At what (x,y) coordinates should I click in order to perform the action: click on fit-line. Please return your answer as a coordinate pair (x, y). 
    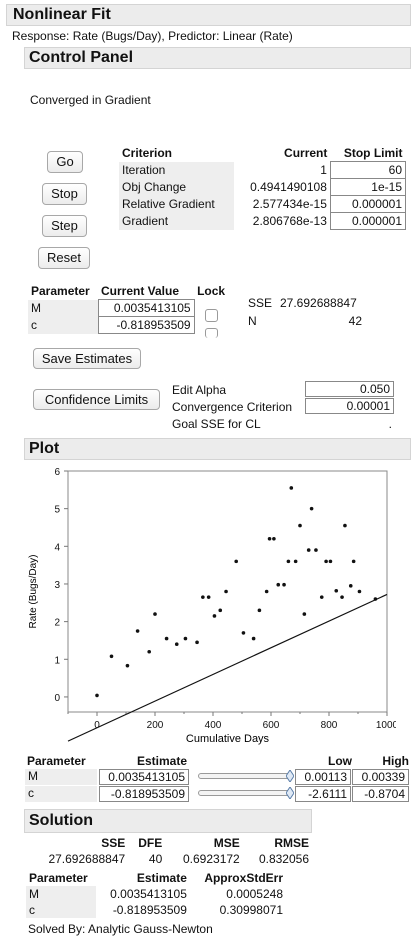
    Looking at the image, I should click on (227, 667).